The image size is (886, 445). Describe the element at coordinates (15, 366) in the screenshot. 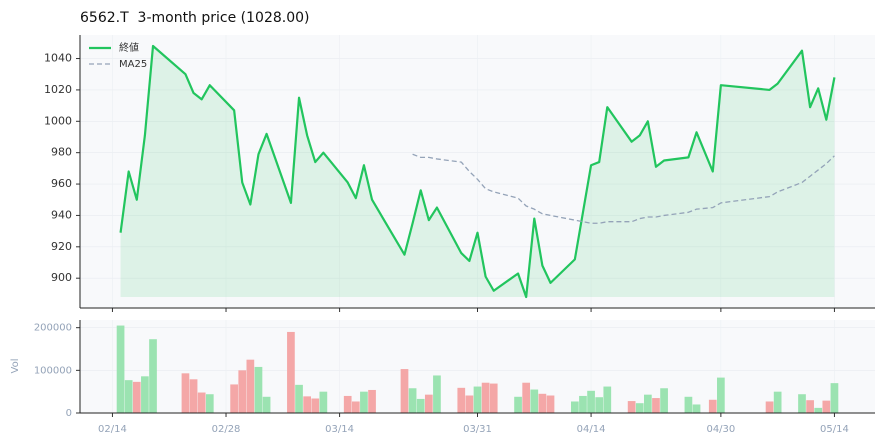

I see `y-axis-label: Vol` at that location.